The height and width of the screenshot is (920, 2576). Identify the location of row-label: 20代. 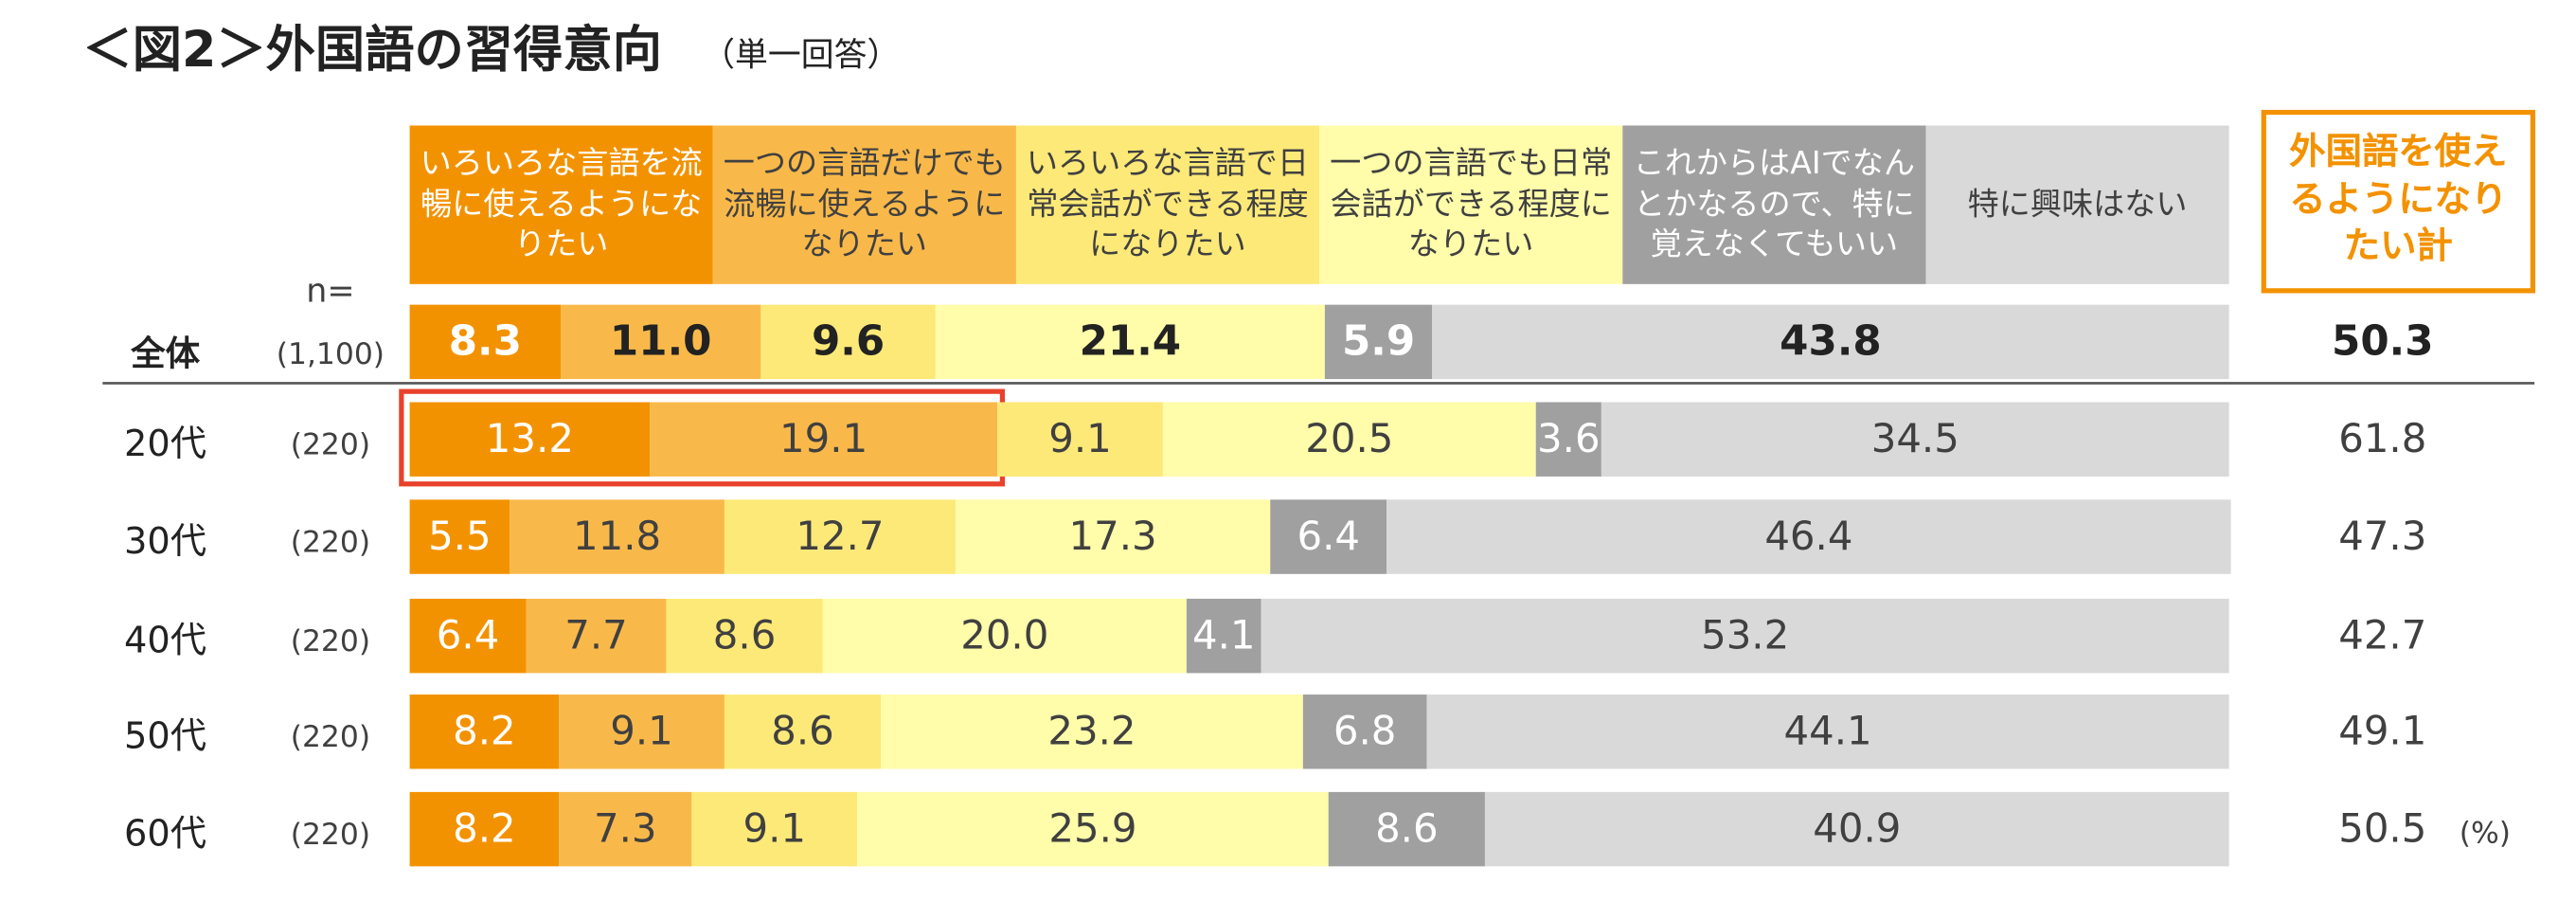
(165, 444).